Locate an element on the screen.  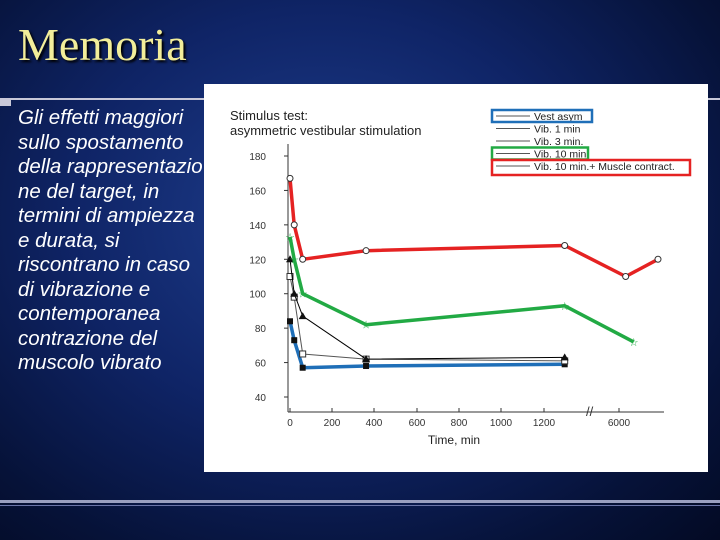
footer-divider-thin is located at coordinates (360, 505).